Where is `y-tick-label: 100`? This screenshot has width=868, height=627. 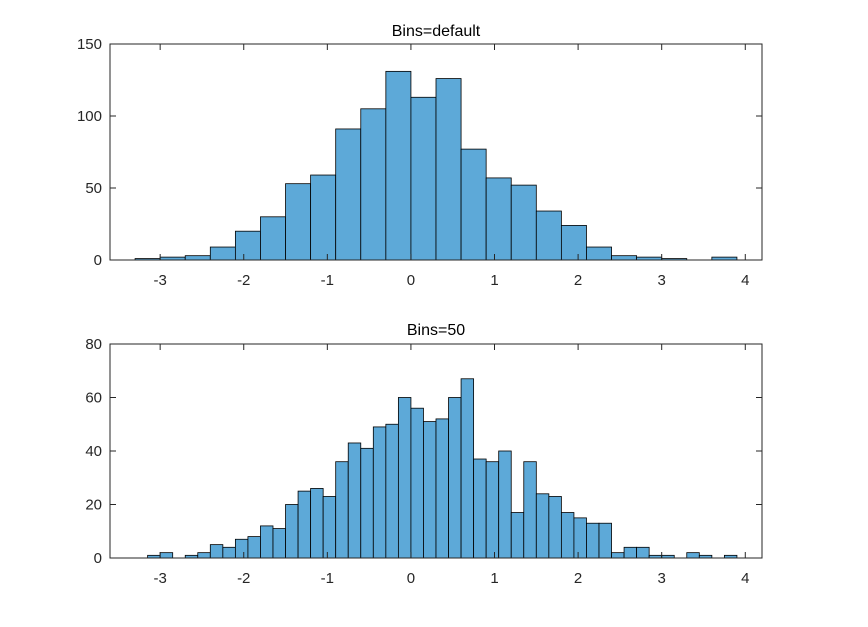
y-tick-label: 100 is located at coordinates (89, 116).